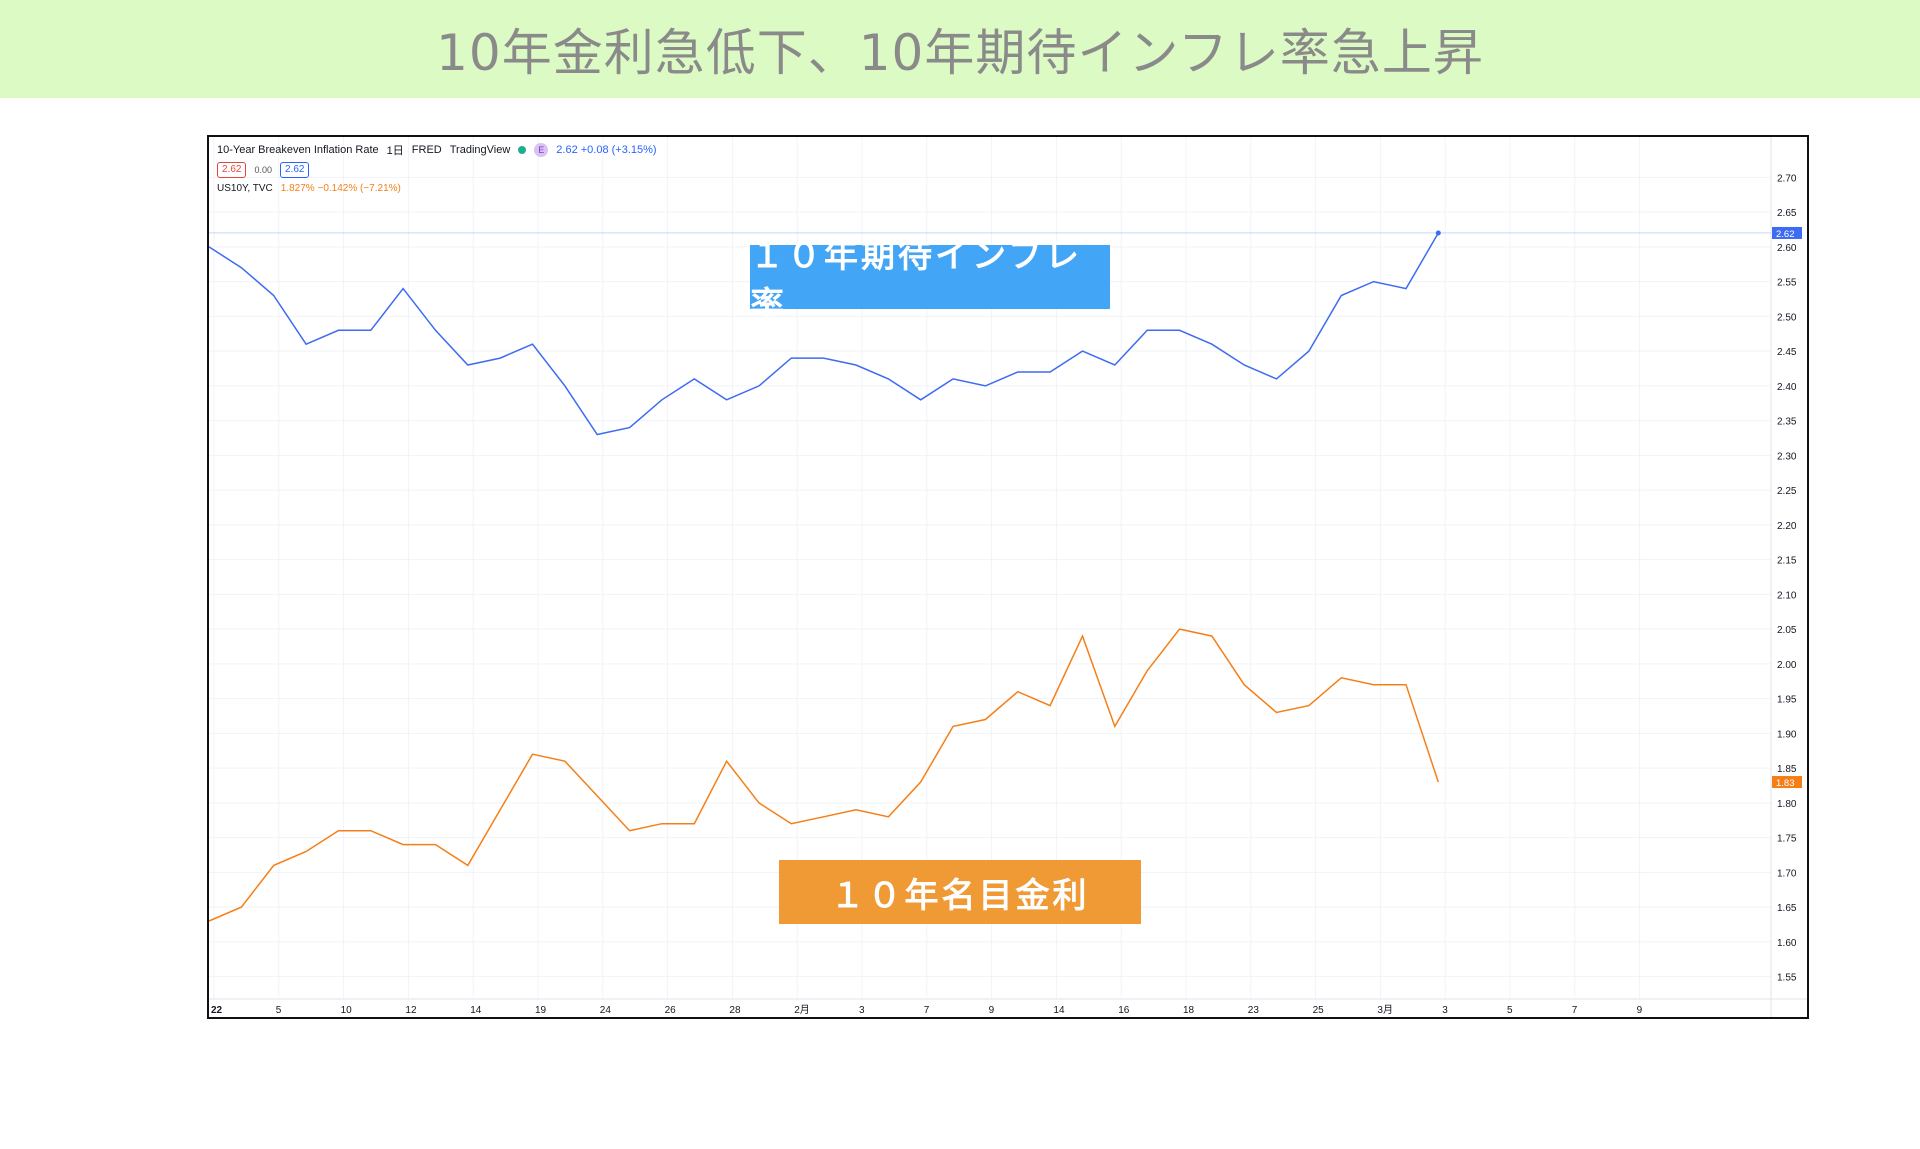  Describe the element at coordinates (1787, 491) in the screenshot. I see `y-tick-label: 2.25` at that location.